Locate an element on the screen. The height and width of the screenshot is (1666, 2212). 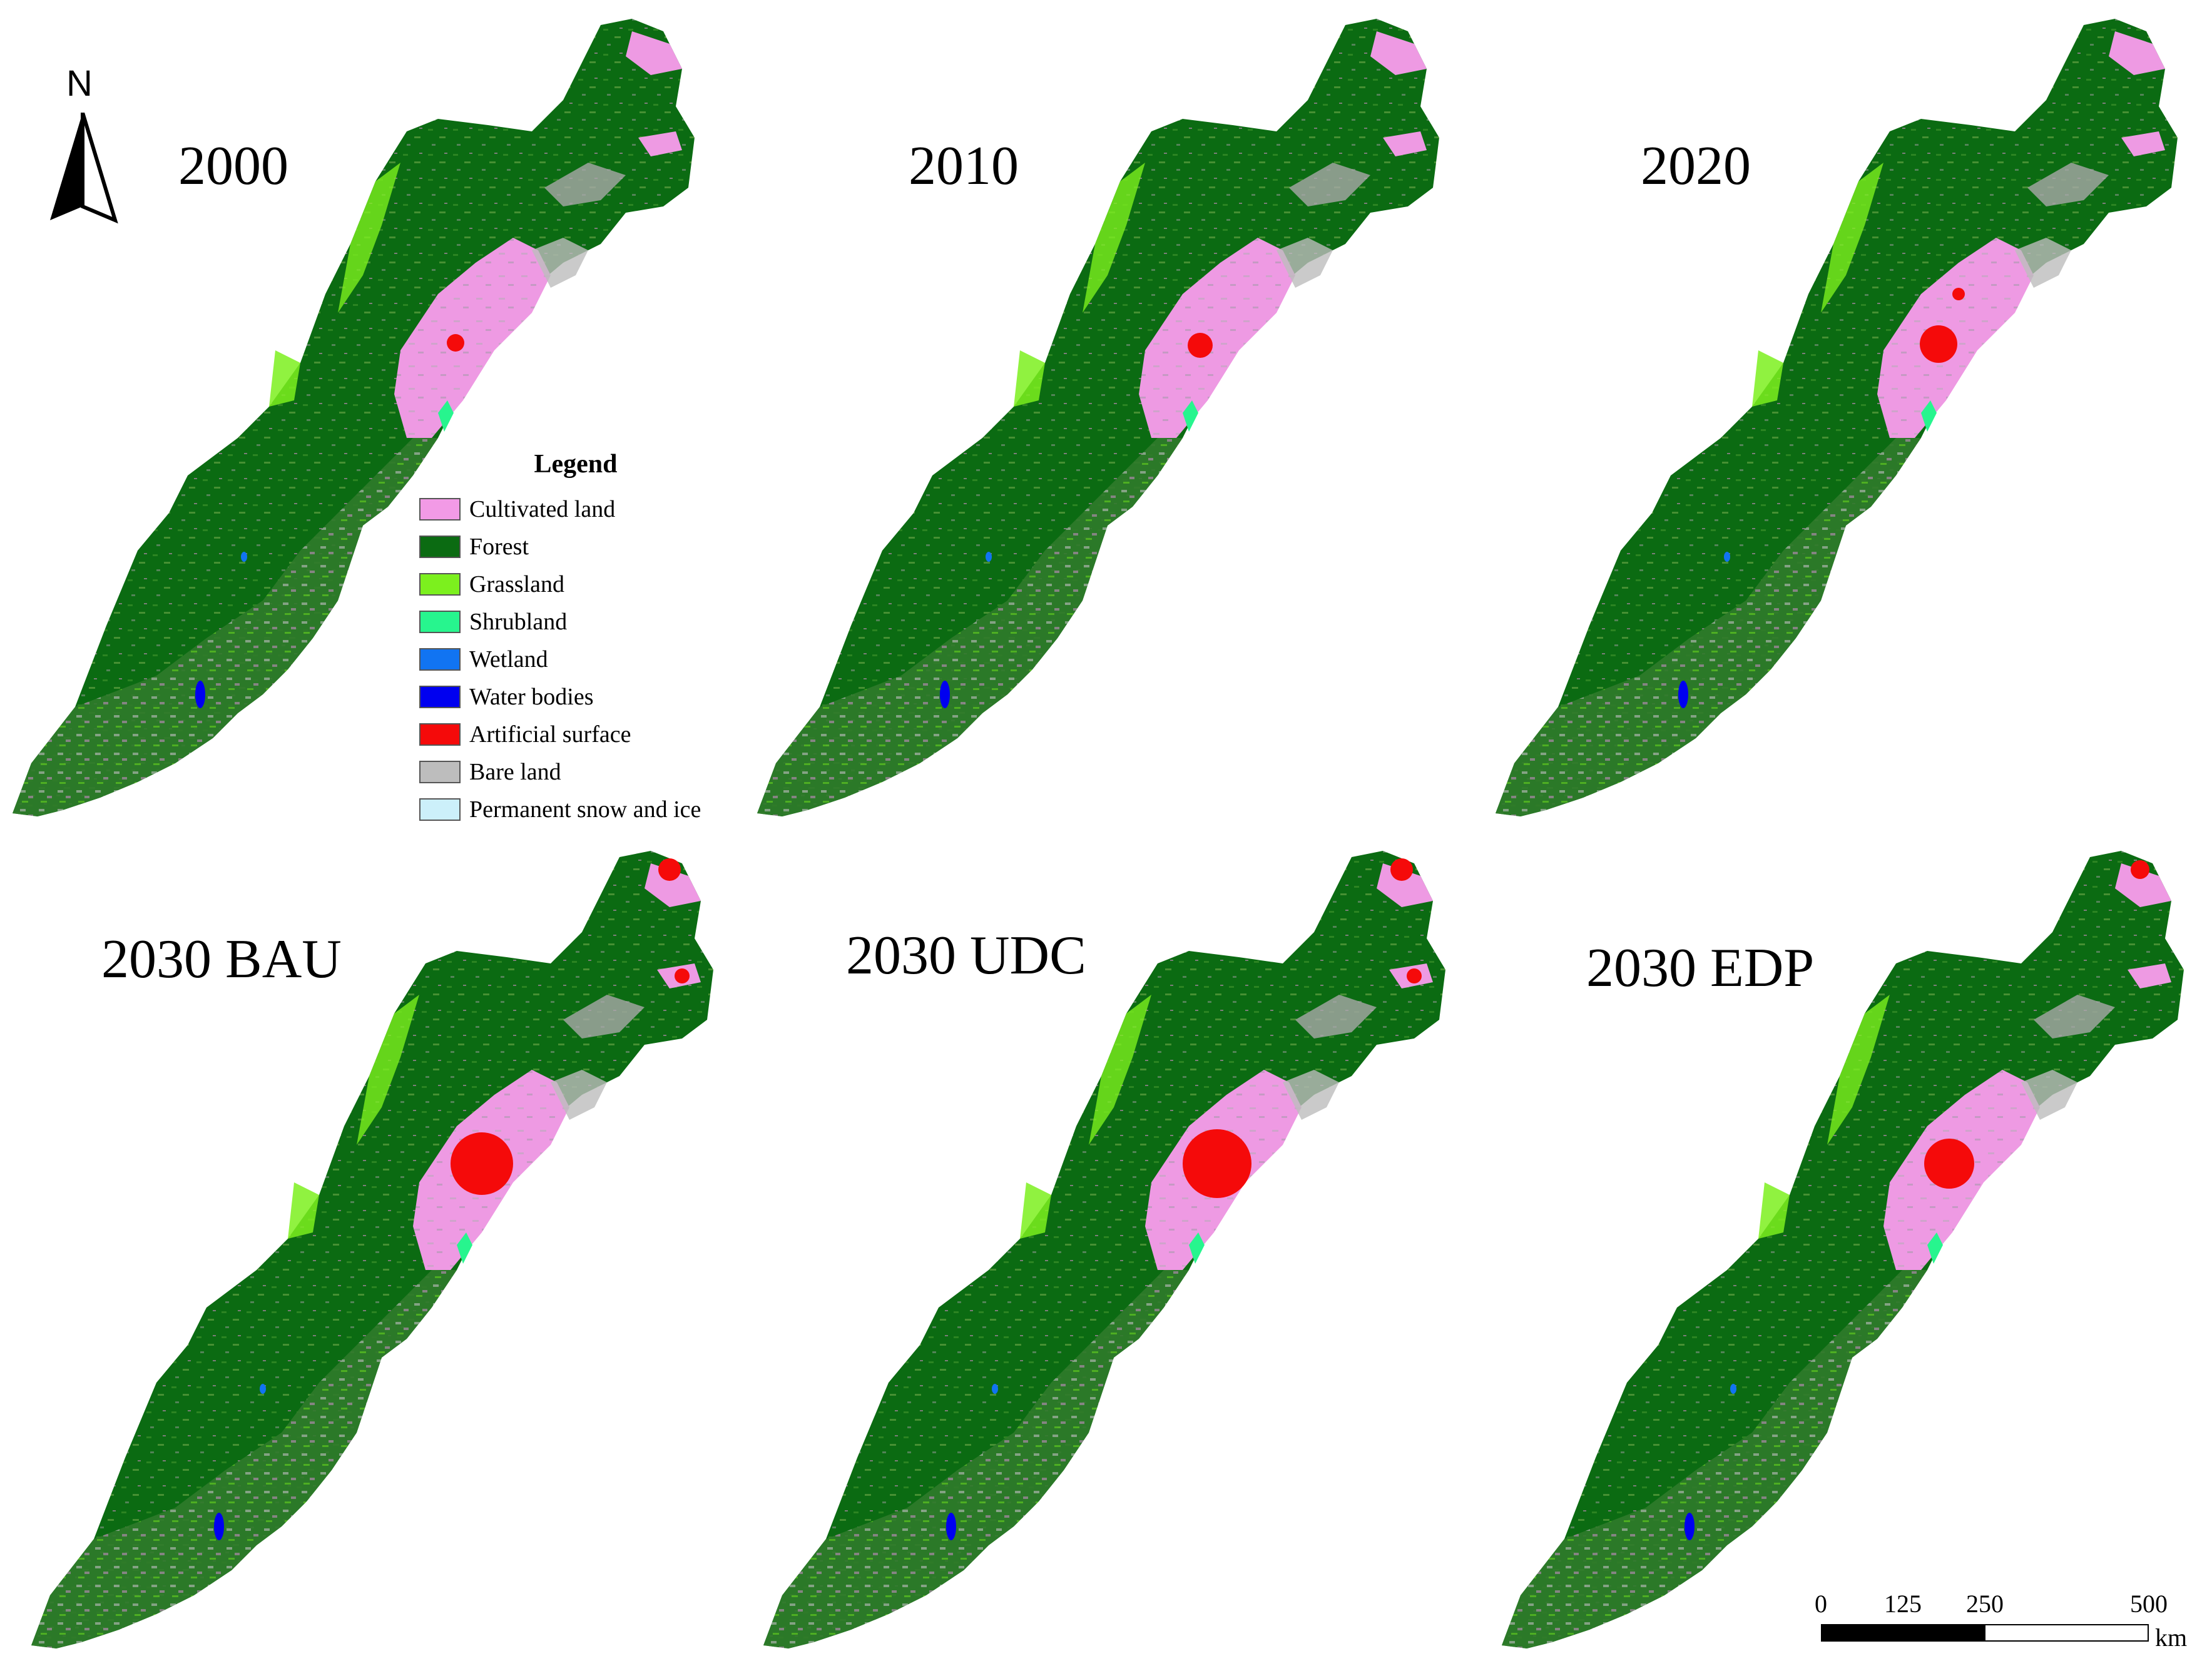
legend-label: Grassland is located at coordinates (516, 584).